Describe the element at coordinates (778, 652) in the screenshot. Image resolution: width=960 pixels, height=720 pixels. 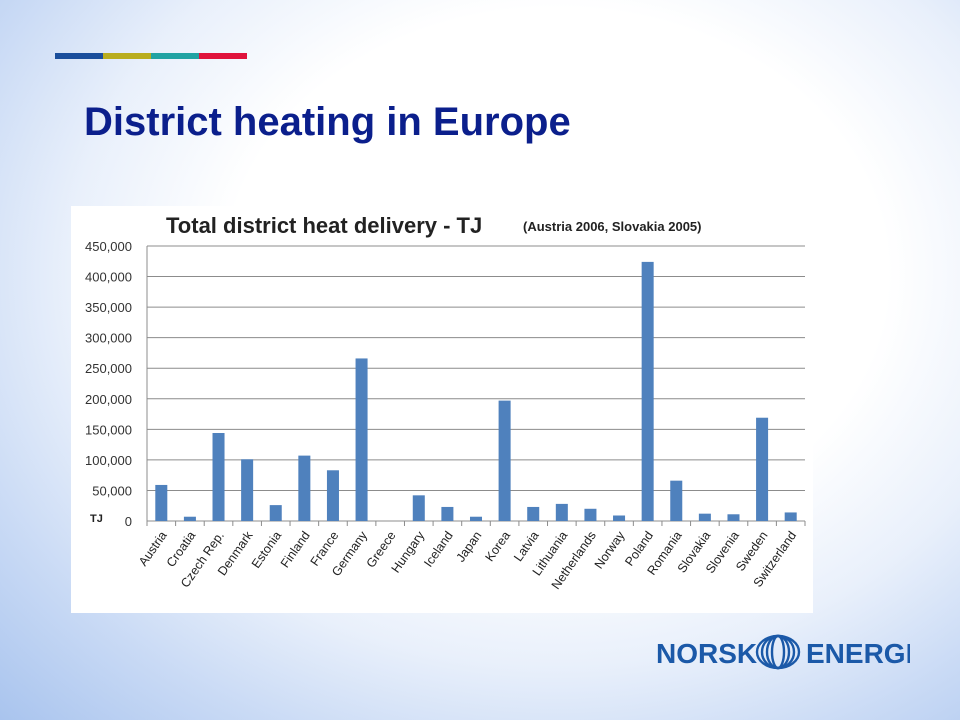
I see `rings-logo-icon` at that location.